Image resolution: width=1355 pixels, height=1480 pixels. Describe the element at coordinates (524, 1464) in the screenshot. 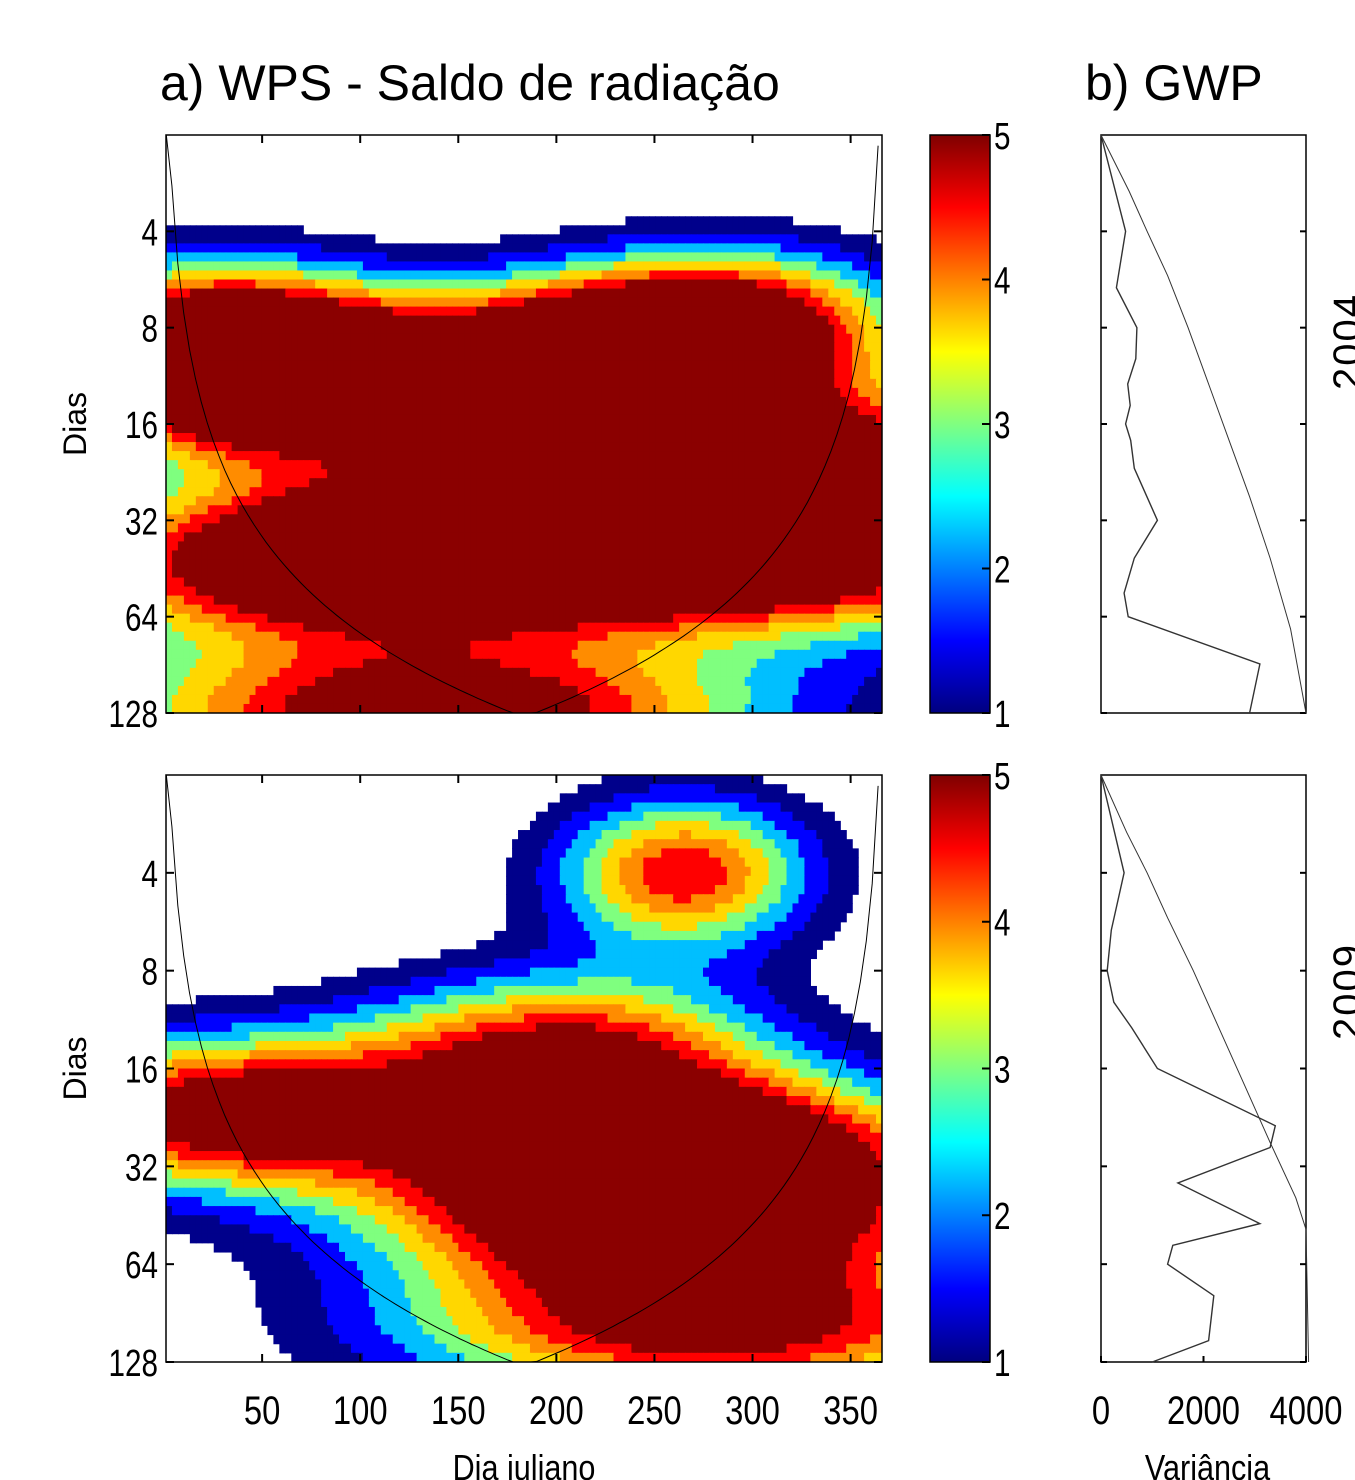

I see `x-axis-label: Dia juliano` at that location.